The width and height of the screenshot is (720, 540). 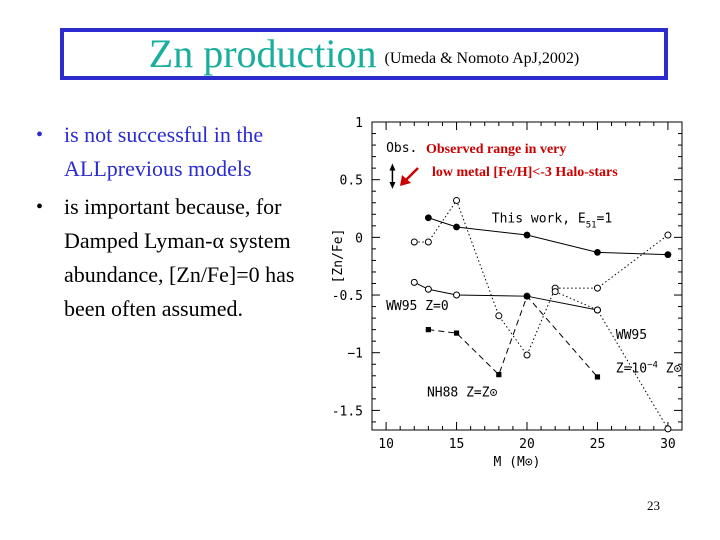 I want to click on x-tick-label: 30, so click(x=668, y=444).